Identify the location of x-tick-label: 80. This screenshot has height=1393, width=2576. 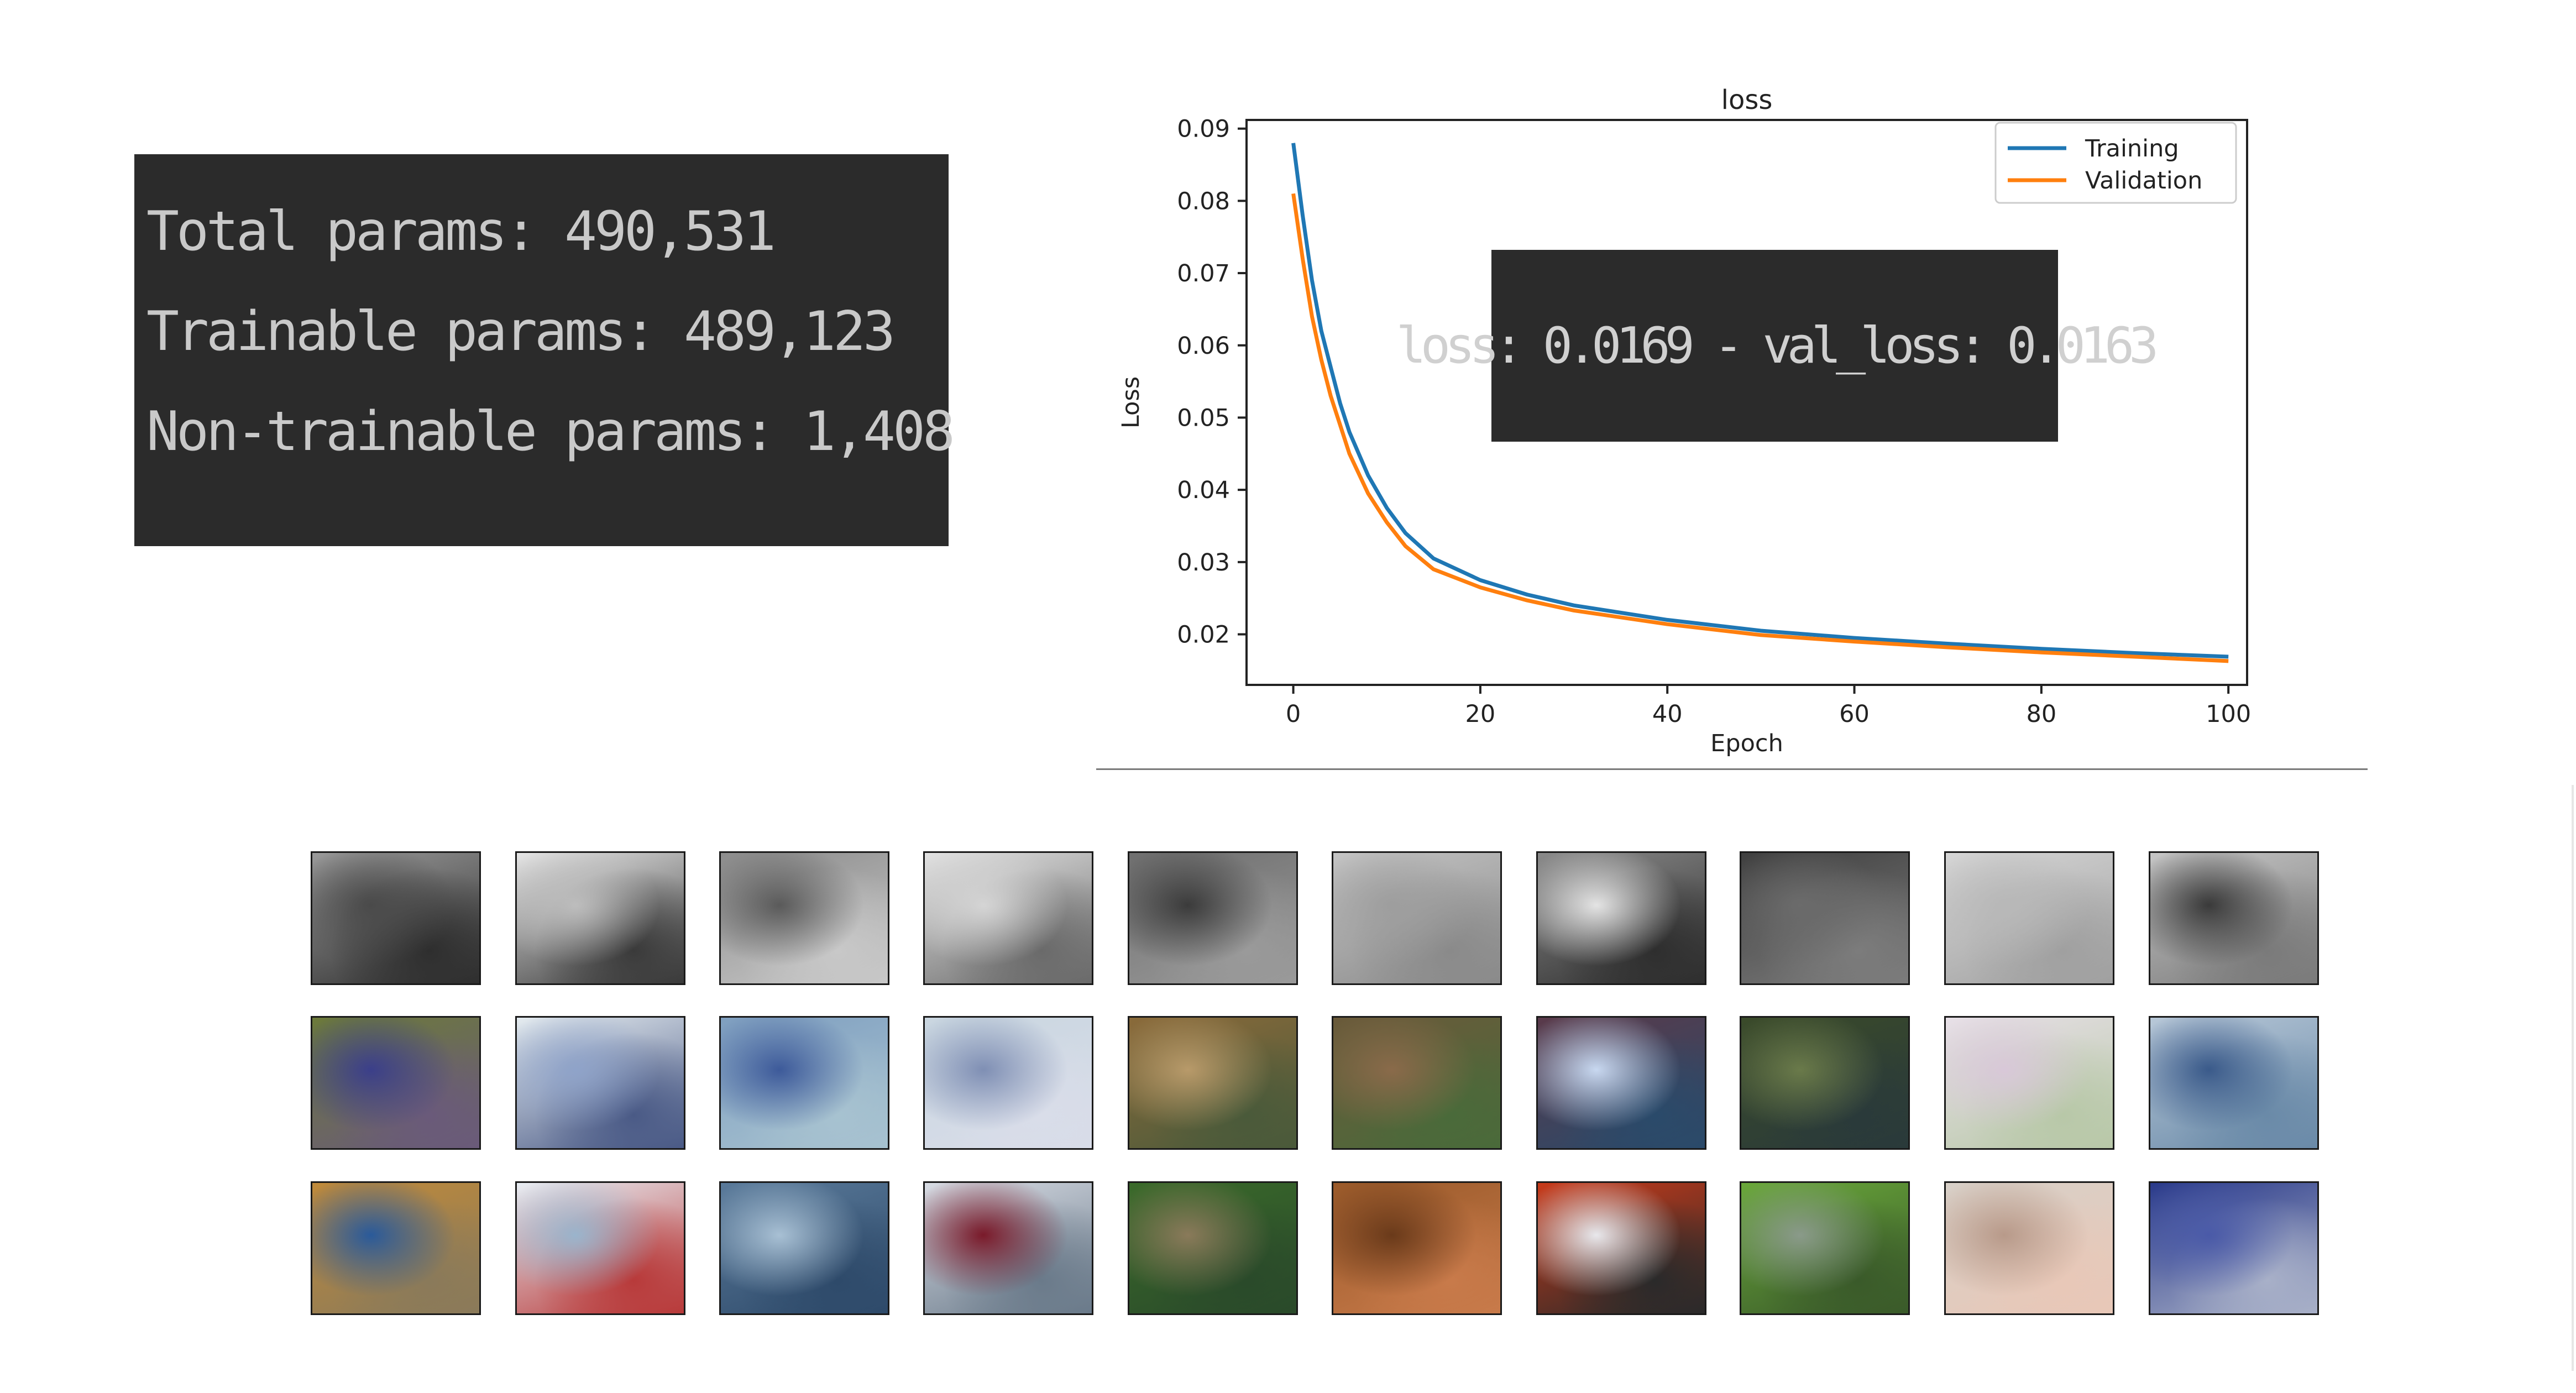
(2041, 714).